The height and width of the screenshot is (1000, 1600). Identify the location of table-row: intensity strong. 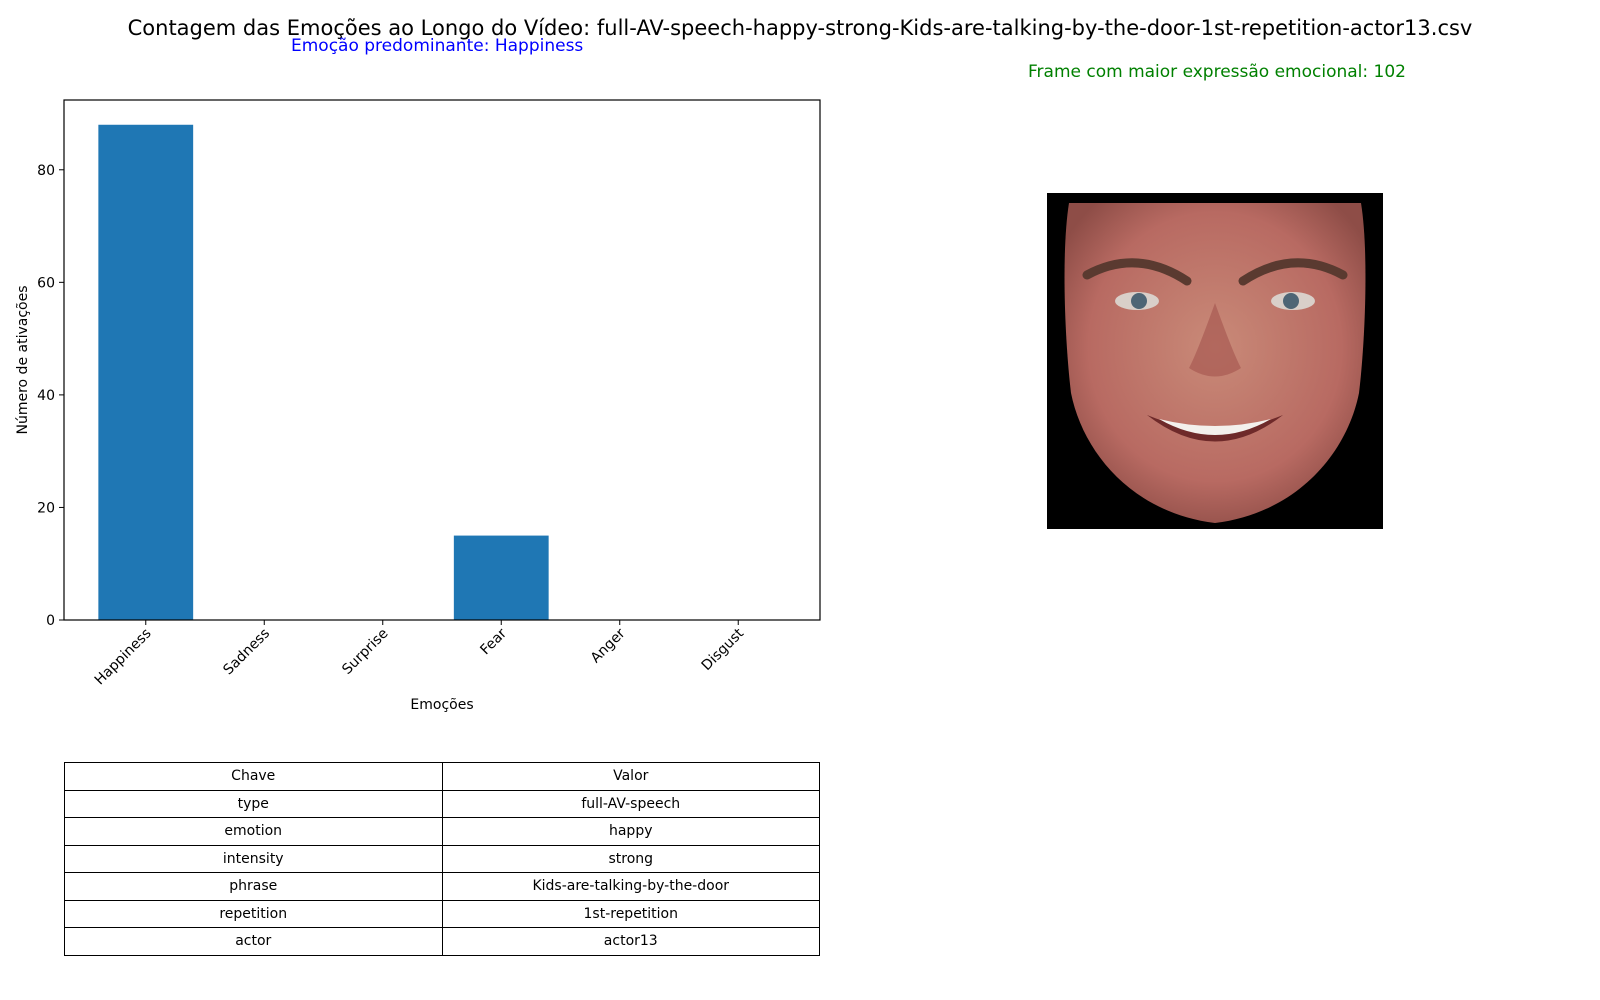
(442, 858).